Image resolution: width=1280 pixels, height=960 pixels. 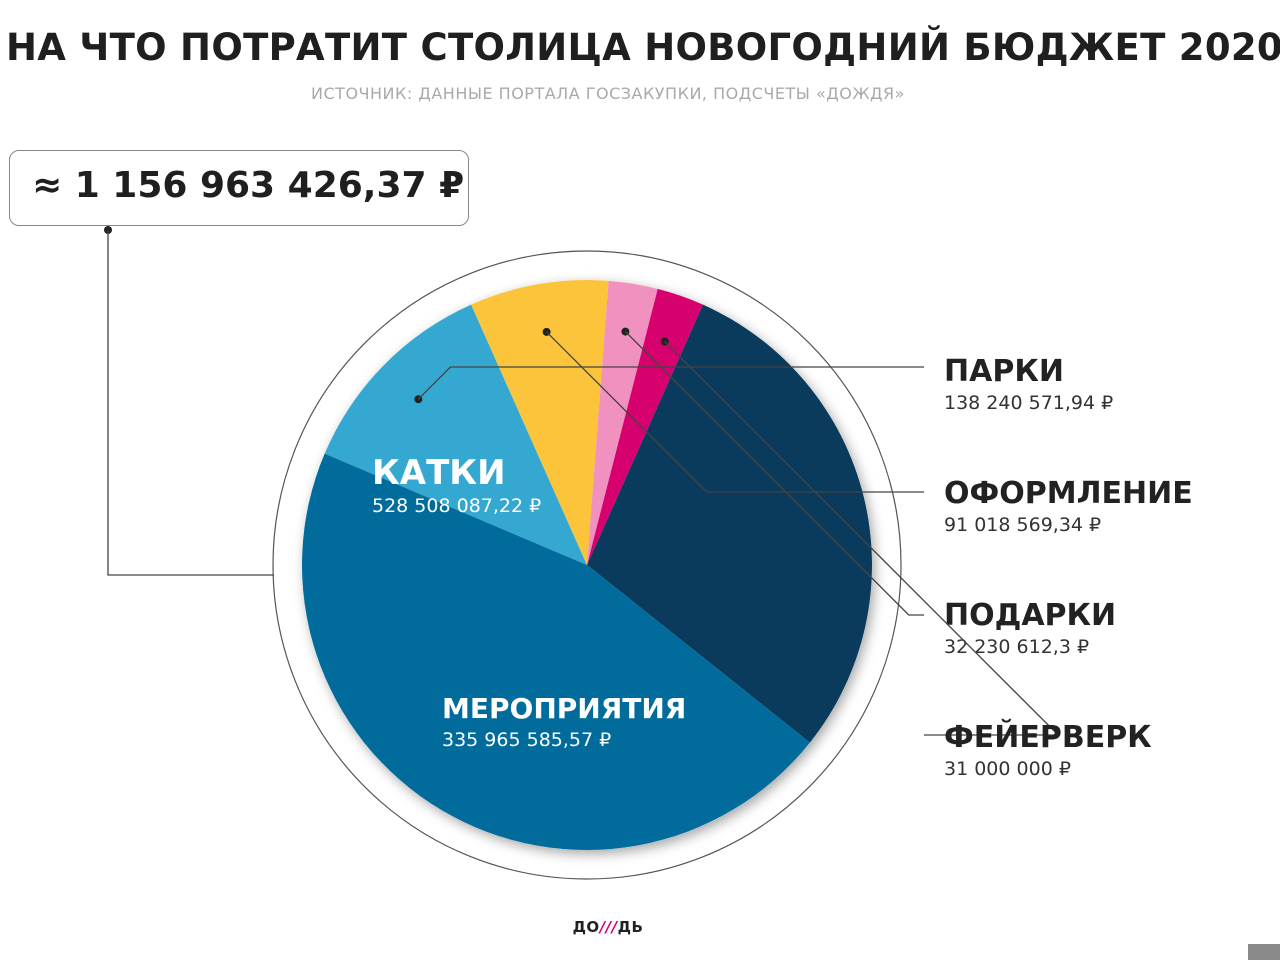 What do you see at coordinates (190, 403) in the screenshot?
I see `total-connector-line` at bounding box center [190, 403].